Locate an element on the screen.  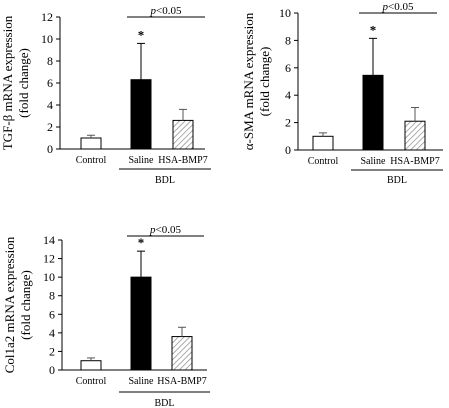
y-axis-label: TGF-β mRNA expression is located at coordinates (7, 82).